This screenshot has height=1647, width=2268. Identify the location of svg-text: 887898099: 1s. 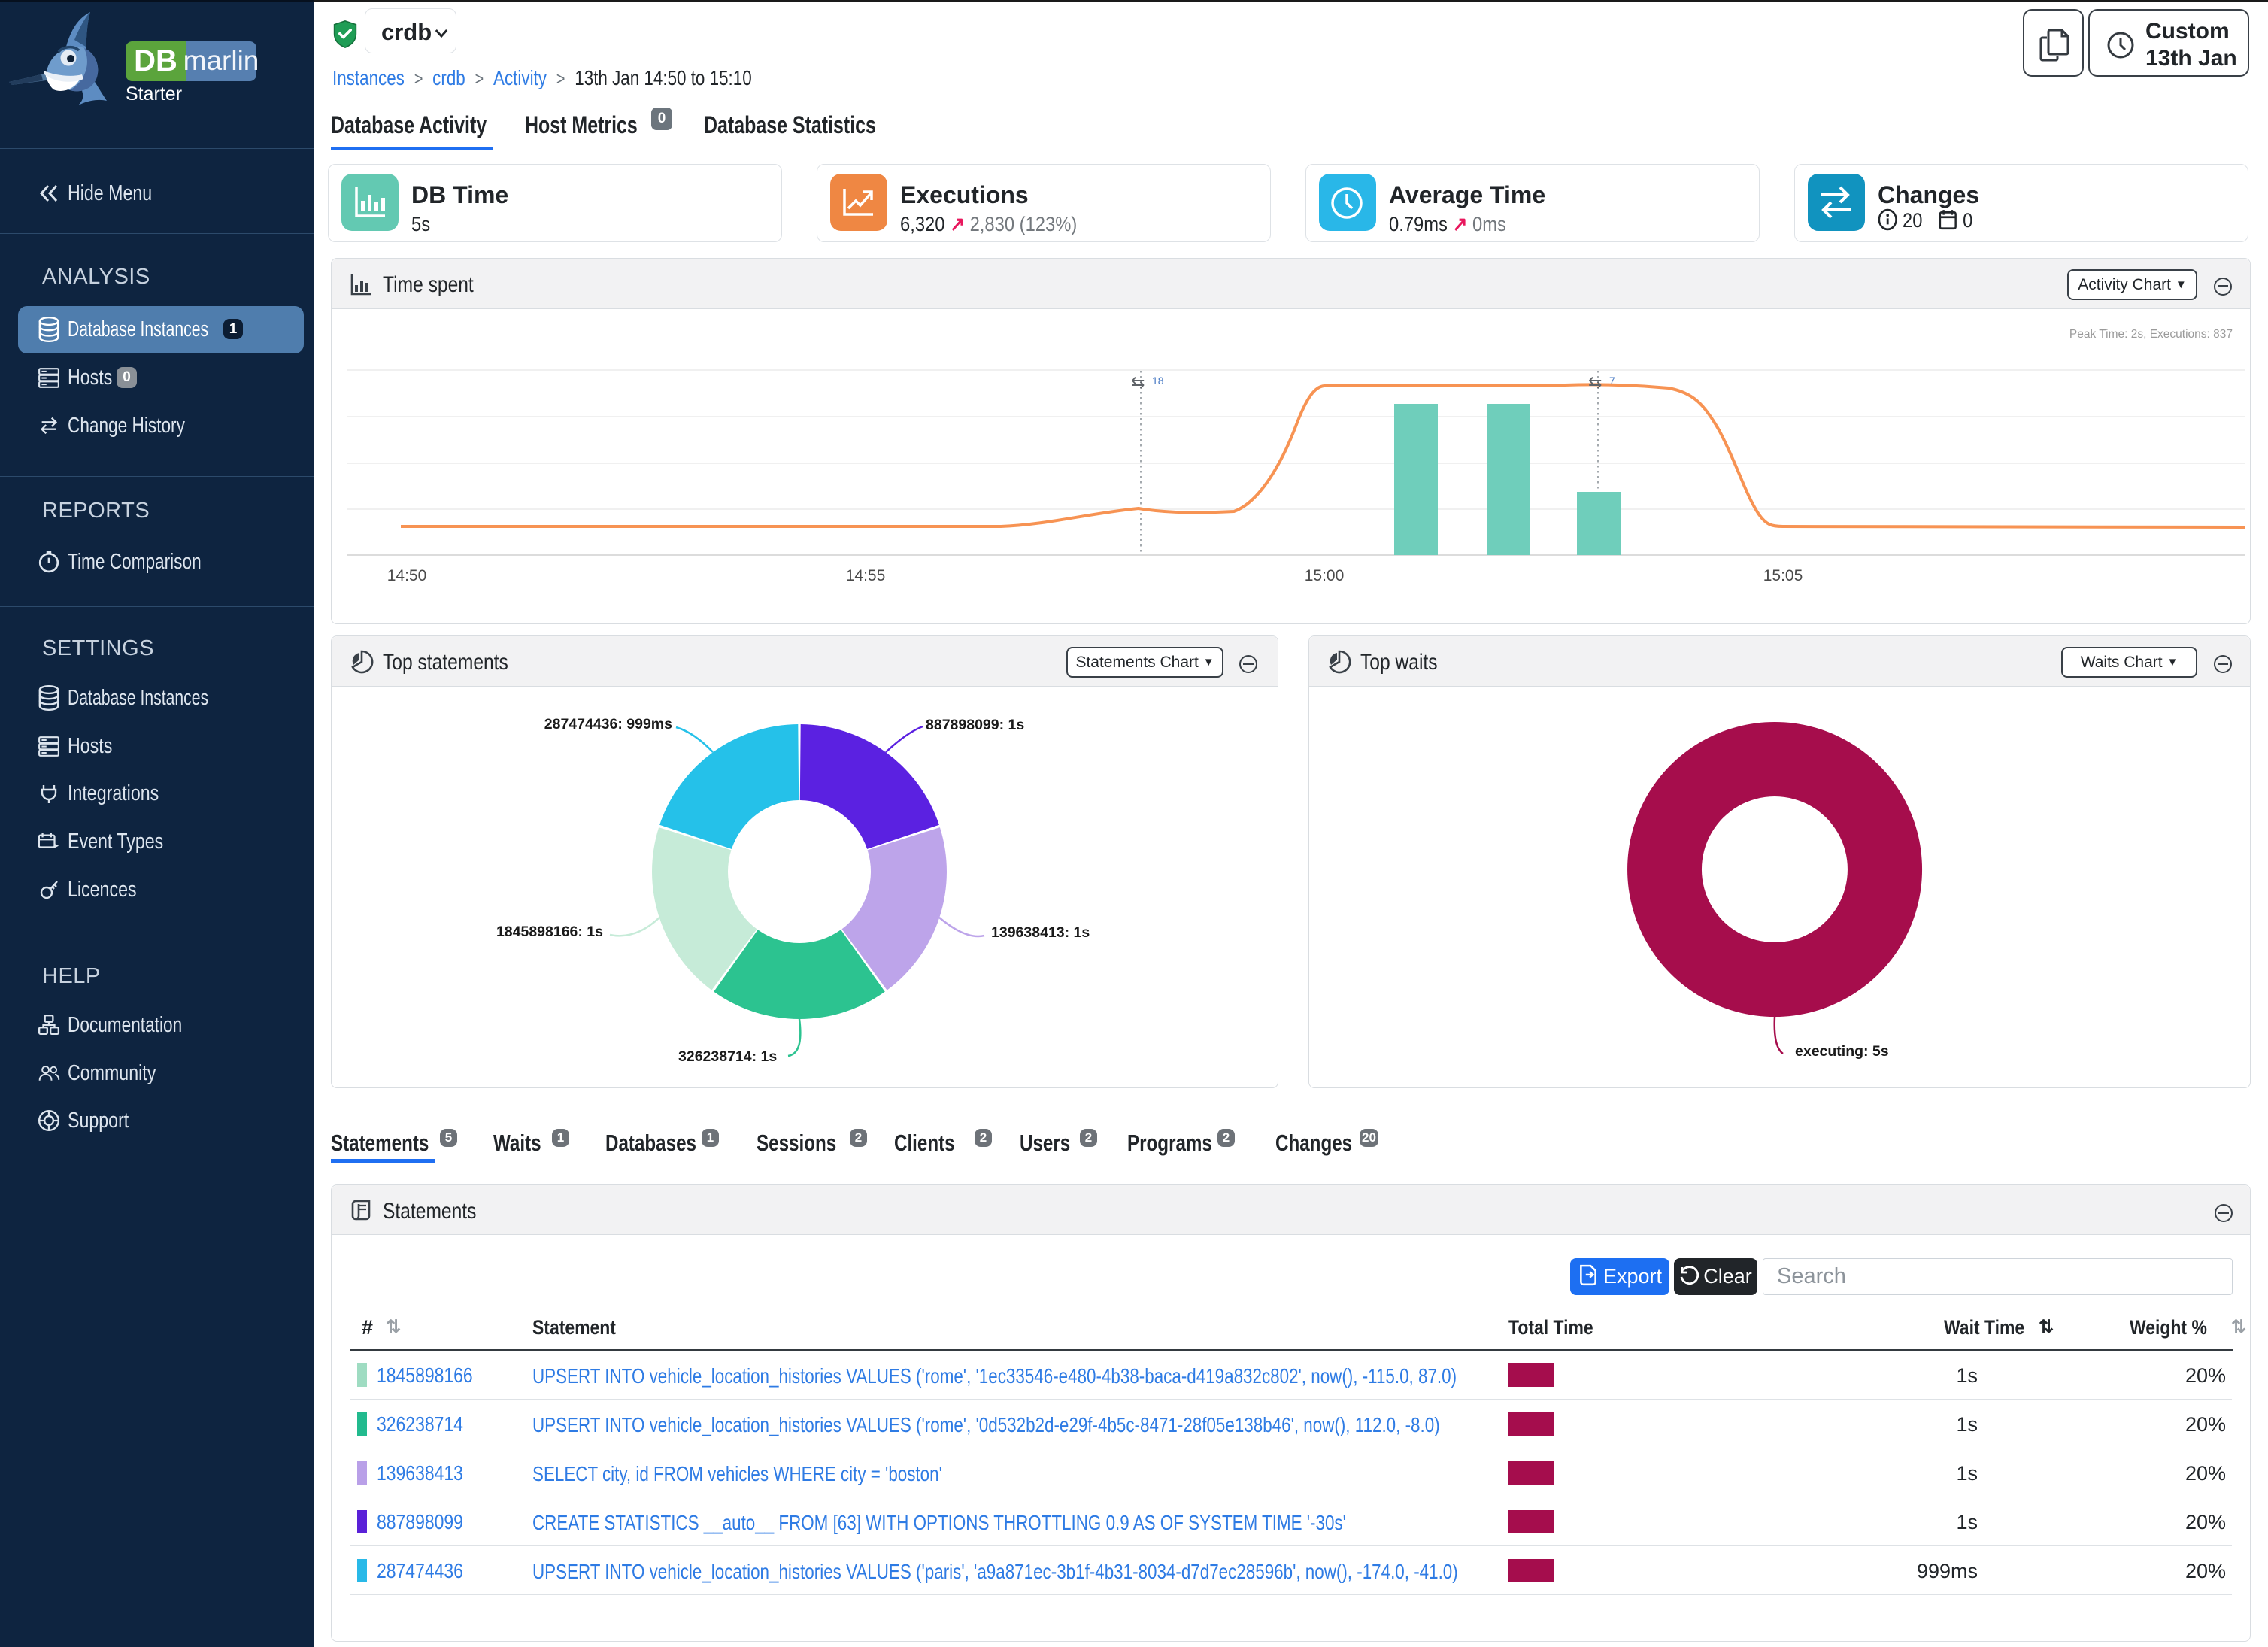
(975, 725).